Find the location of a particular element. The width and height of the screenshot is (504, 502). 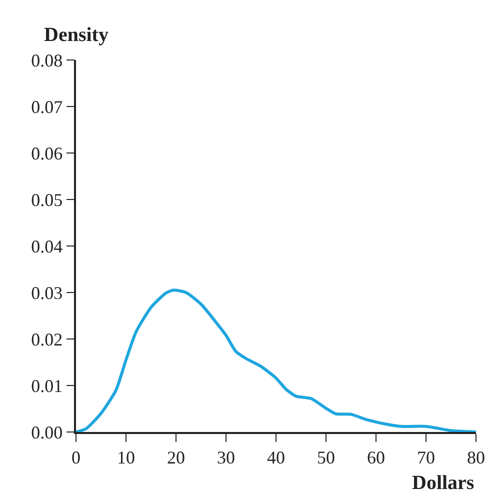

y-tick-label: 0.07 is located at coordinates (47, 106).